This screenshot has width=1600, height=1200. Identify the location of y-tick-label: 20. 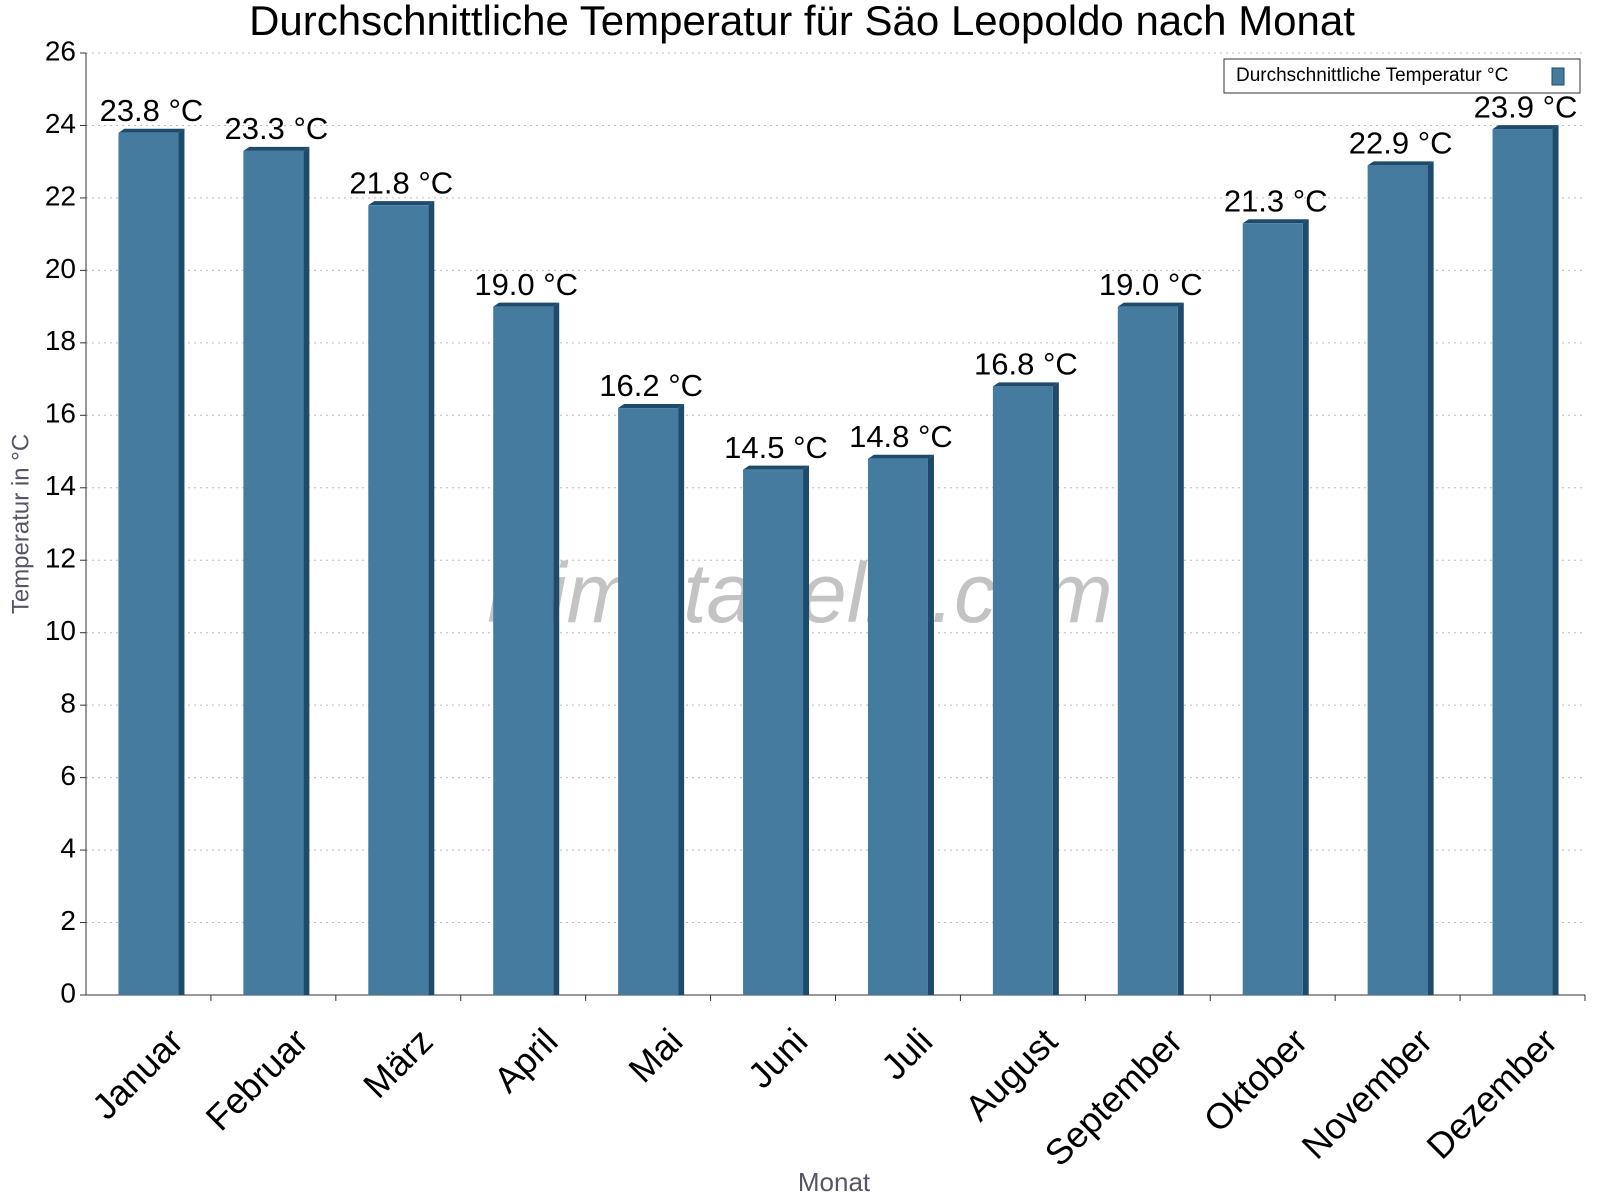
(60, 268).